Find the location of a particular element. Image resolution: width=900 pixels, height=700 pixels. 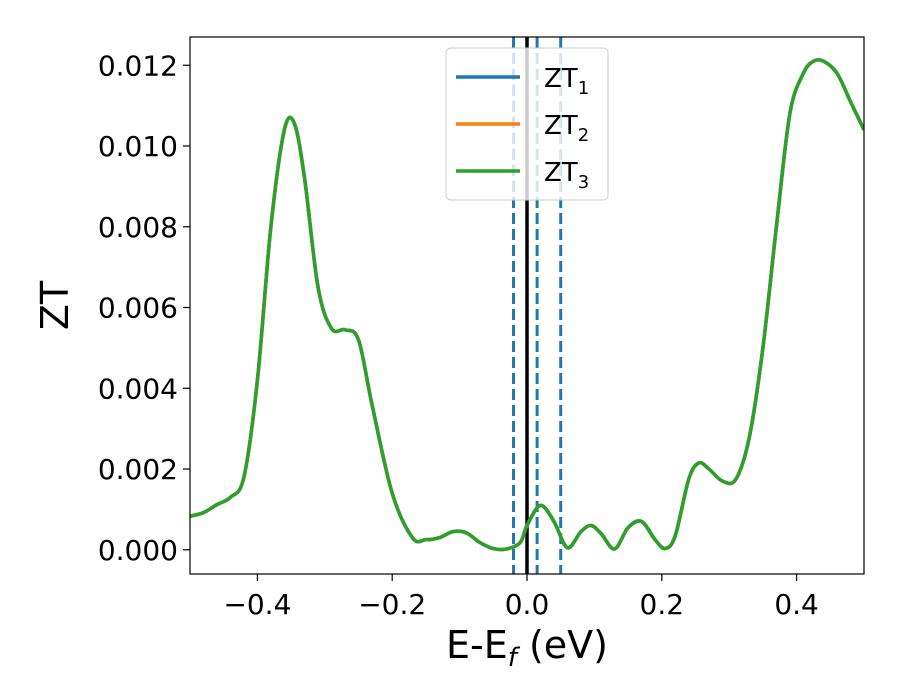

legend-box is located at coordinates (527, 124).